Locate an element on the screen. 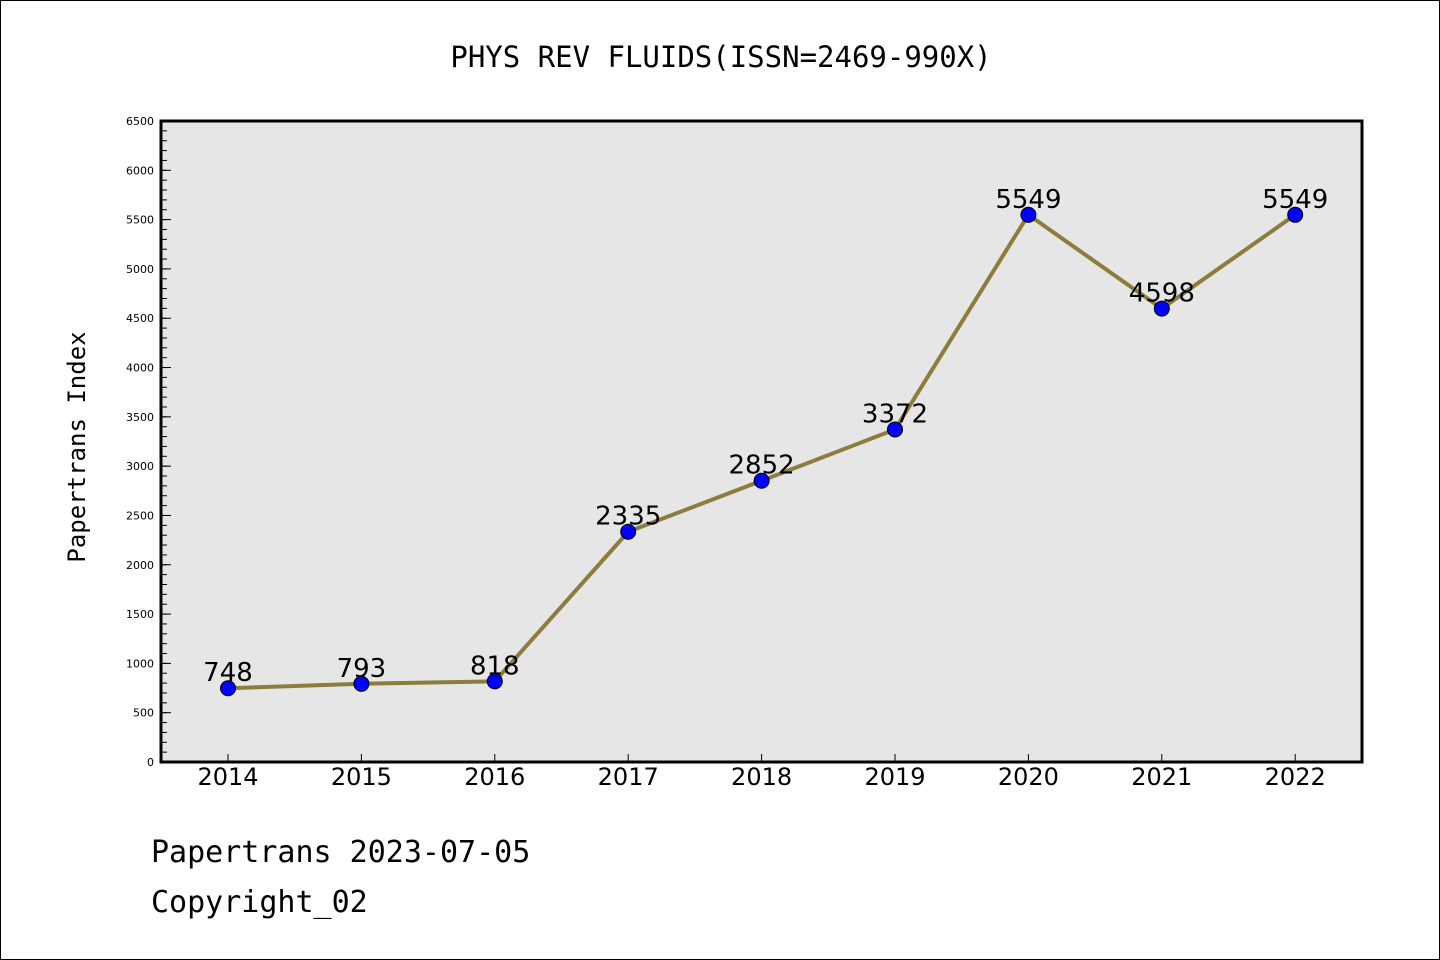 The height and width of the screenshot is (960, 1440). y-tick-label: 6000 is located at coordinates (140, 170).